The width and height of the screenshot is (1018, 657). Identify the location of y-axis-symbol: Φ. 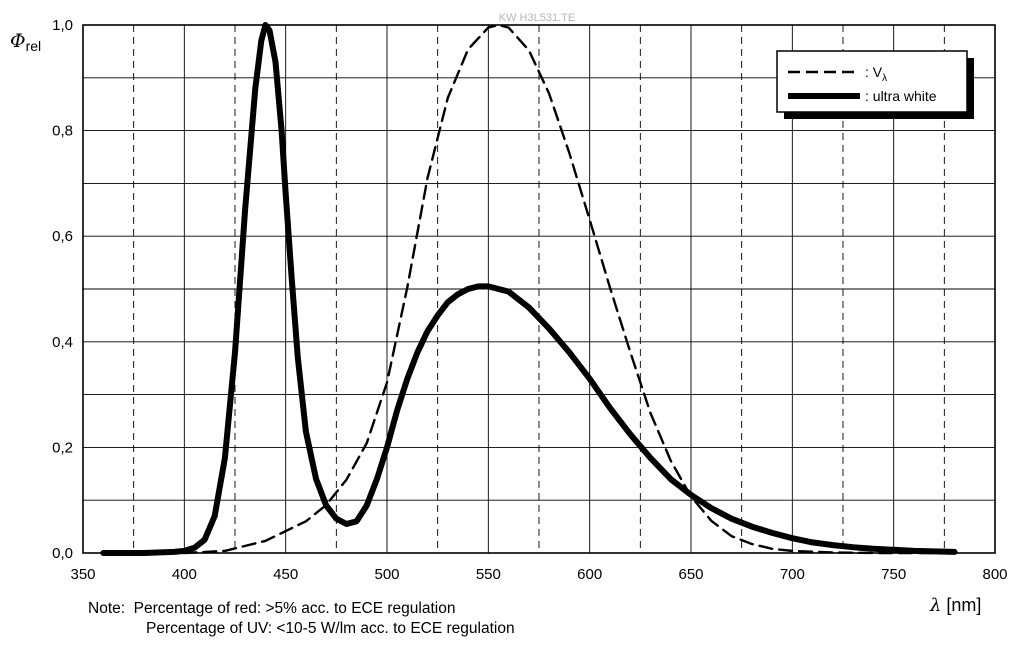
(18, 41).